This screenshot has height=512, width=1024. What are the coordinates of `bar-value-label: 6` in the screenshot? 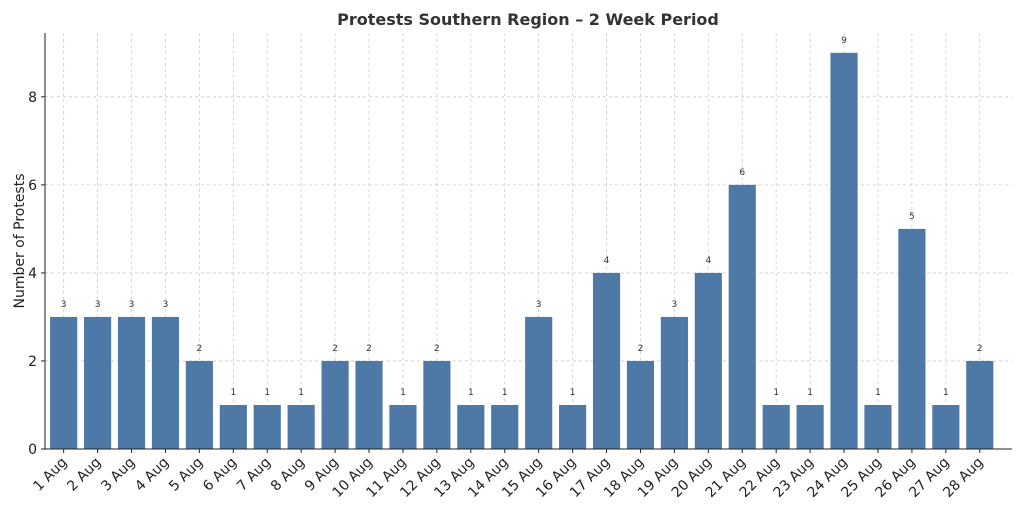 It's located at (742, 173).